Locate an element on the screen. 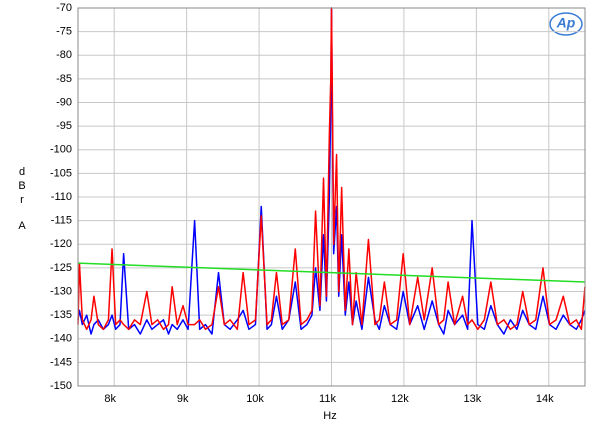 This screenshot has height=434, width=600. x-tick-label: 12k is located at coordinates (400, 399).